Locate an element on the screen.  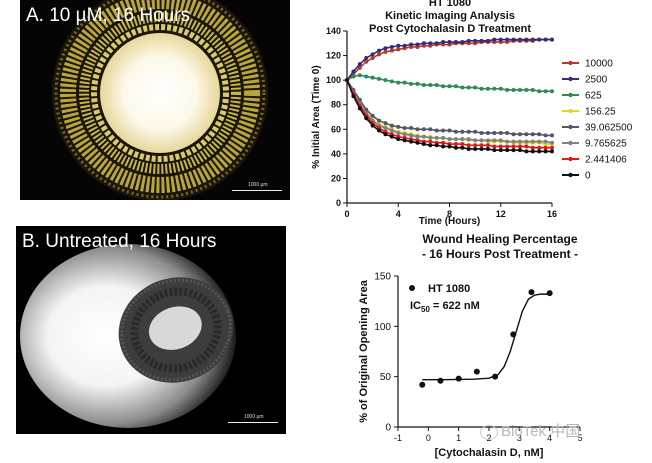
chart-title: Kinetic Imaging Analysis is located at coordinates (450, 16).